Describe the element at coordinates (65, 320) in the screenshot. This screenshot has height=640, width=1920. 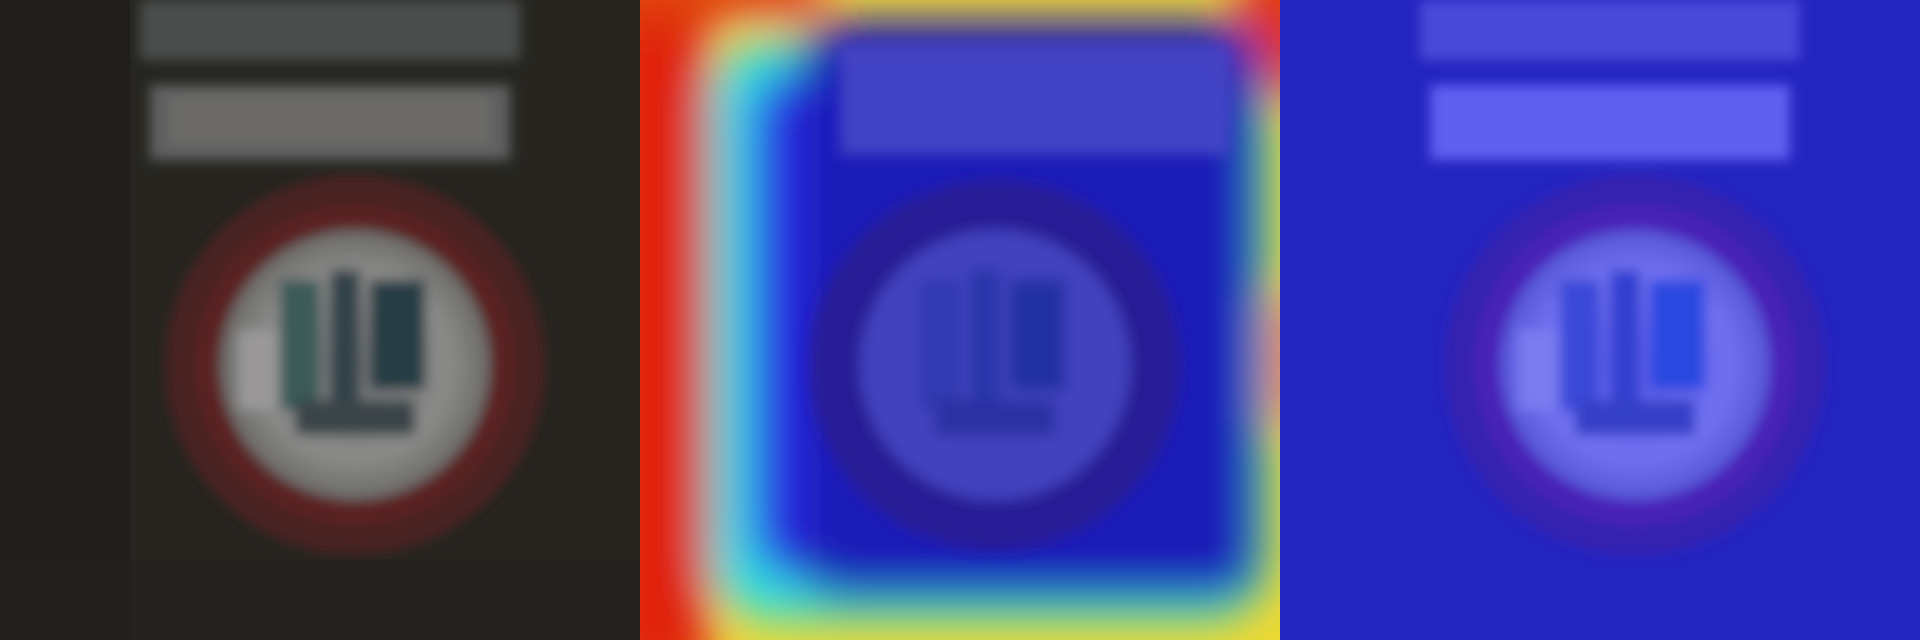
I see `left-dark-band` at that location.